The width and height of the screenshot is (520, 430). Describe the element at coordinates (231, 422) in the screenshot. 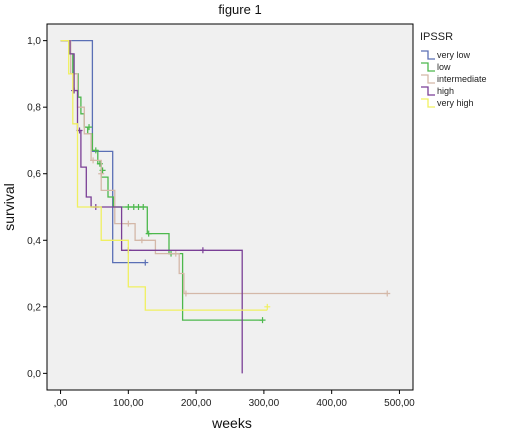

I see `x-axis-title: weeks` at that location.